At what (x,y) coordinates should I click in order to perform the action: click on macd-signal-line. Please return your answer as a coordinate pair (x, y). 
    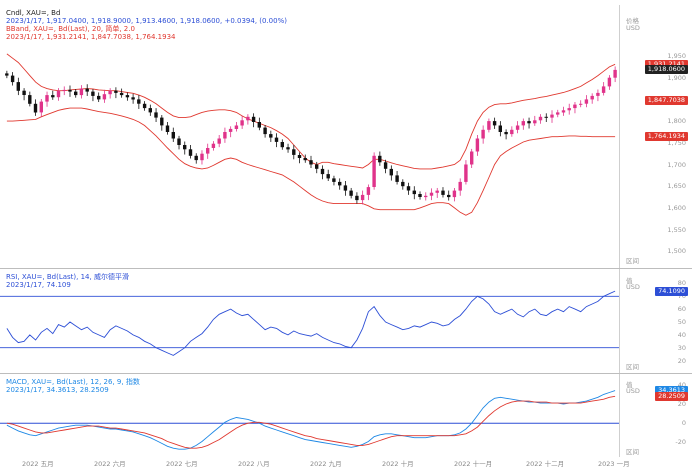
    Looking at the image, I should click on (311, 422).